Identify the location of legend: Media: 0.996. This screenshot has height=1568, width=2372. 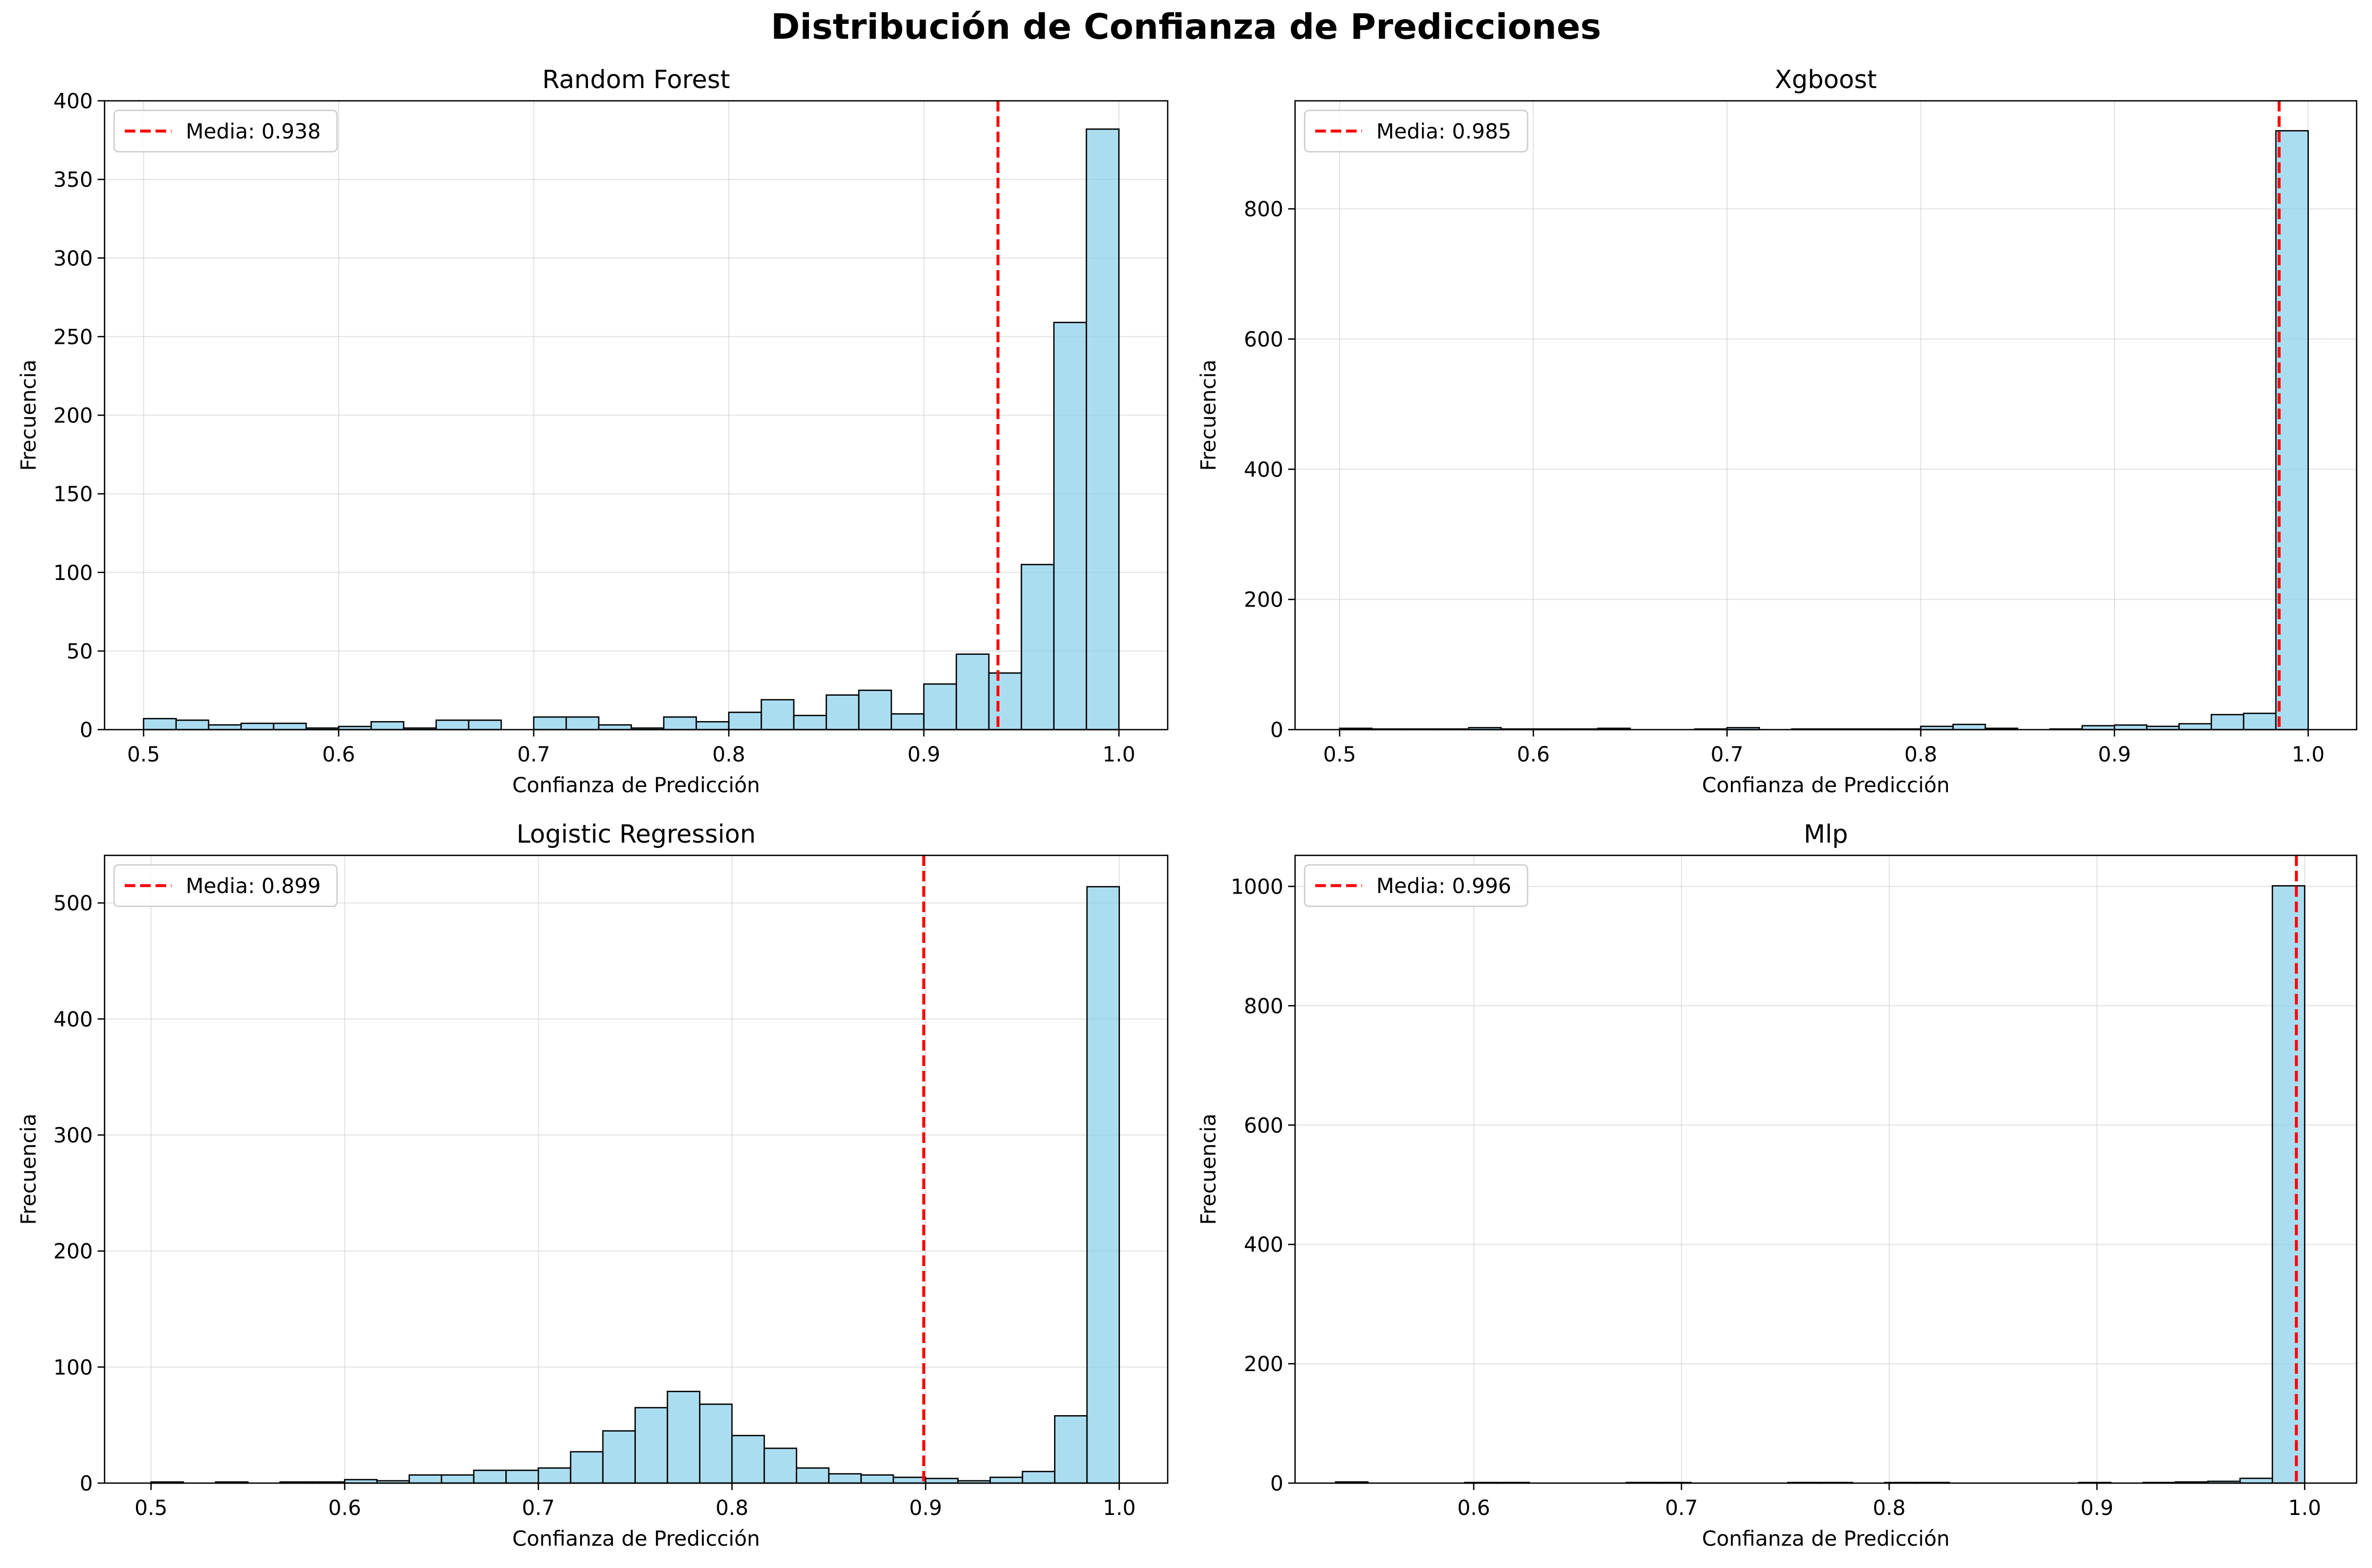
(1416, 885).